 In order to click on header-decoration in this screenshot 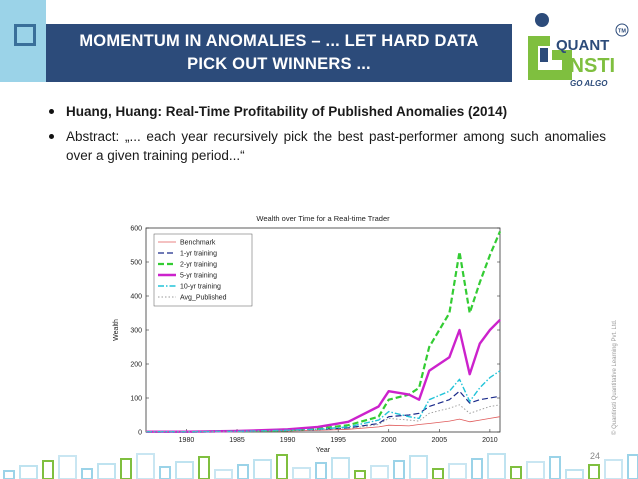, I will do `click(23, 41)`.